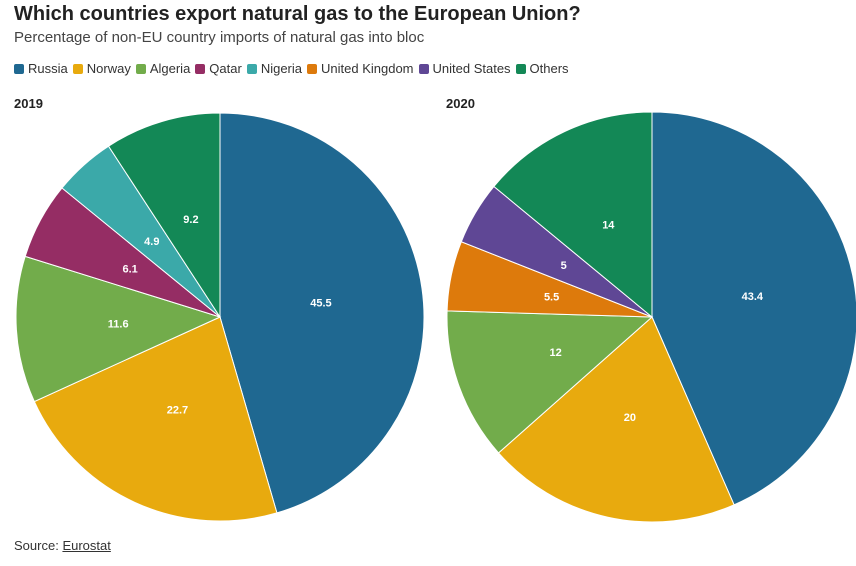 Image resolution: width=856 pixels, height=566 pixels. I want to click on source-link: Eurostat, so click(86, 545).